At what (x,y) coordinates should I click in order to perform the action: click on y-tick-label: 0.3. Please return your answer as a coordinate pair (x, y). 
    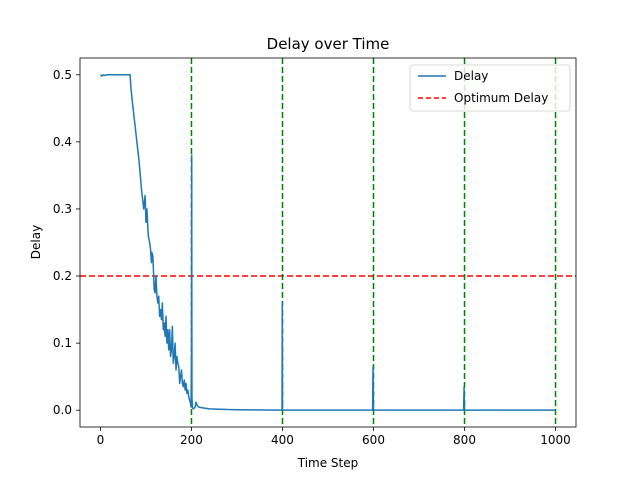
    Looking at the image, I should click on (62, 209).